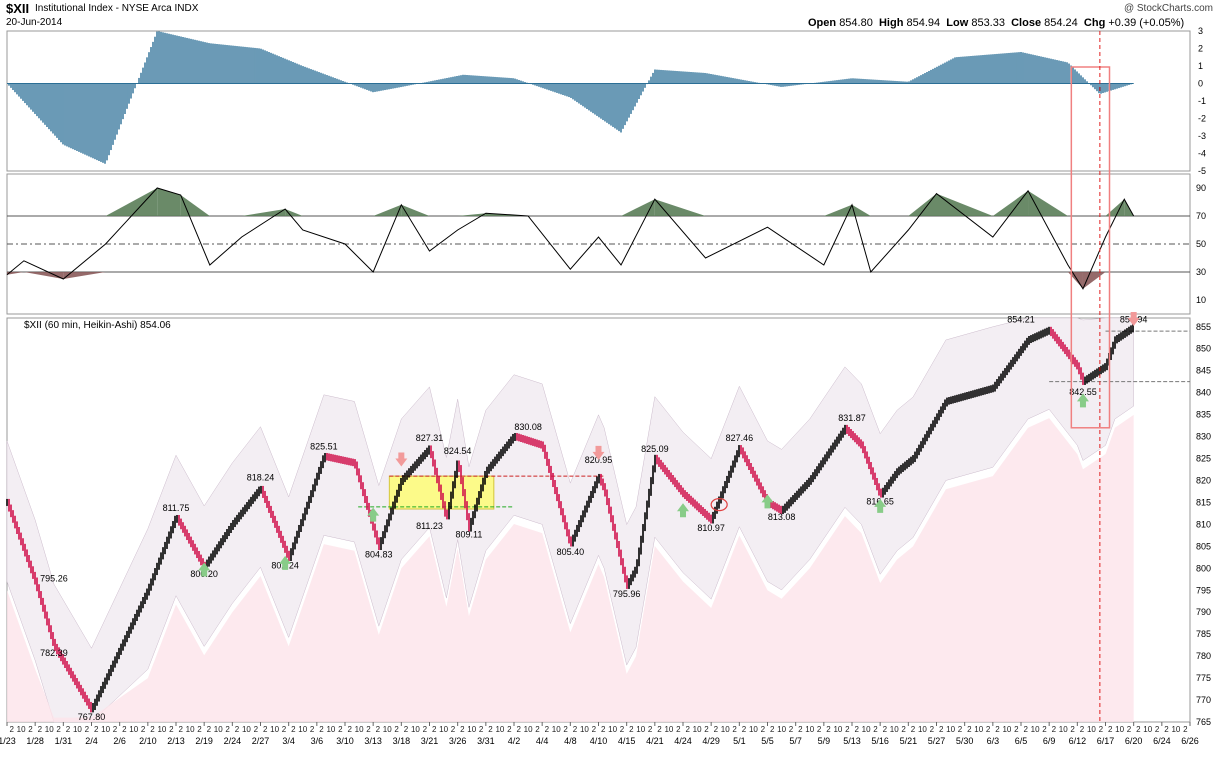 This screenshot has width=1221, height=758. Describe the element at coordinates (599, 741) in the screenshot. I see `x-axis-date-label: 4/10` at that location.